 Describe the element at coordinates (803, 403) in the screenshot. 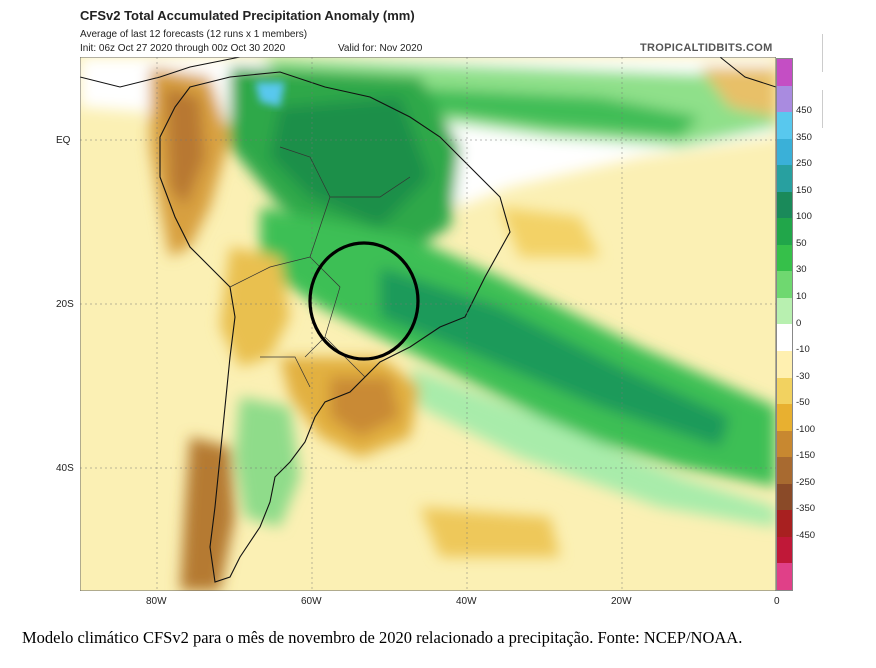

I see `colorbar-label: -50` at that location.